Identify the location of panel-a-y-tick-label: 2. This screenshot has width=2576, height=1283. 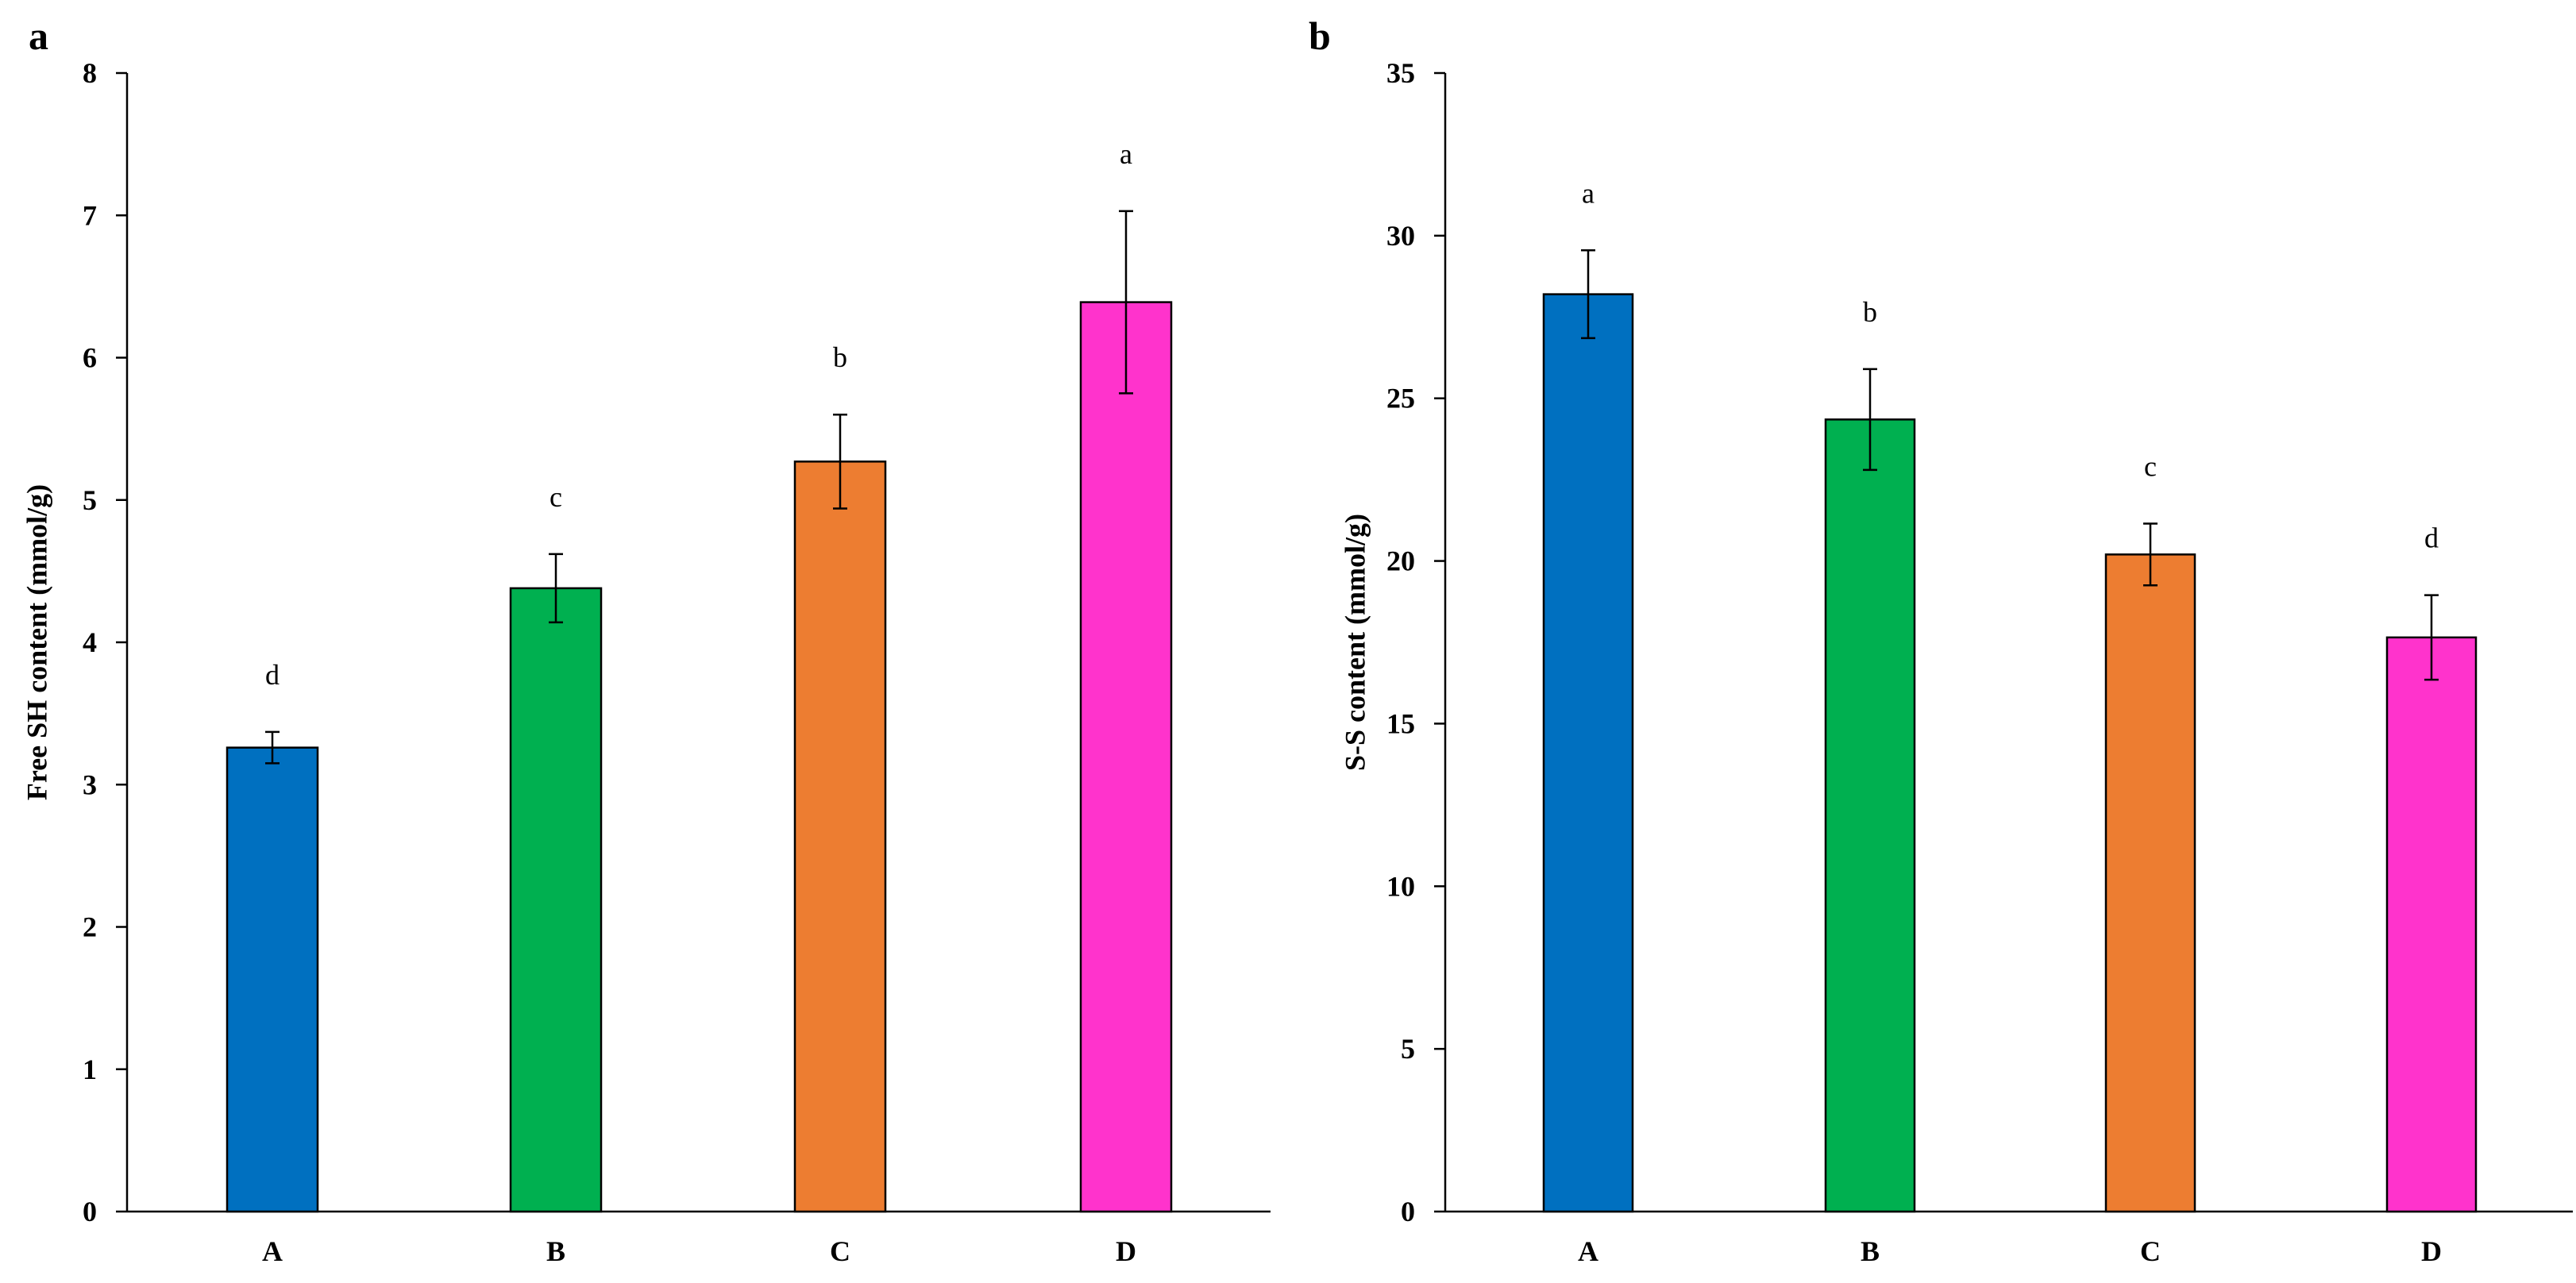
(90, 927).